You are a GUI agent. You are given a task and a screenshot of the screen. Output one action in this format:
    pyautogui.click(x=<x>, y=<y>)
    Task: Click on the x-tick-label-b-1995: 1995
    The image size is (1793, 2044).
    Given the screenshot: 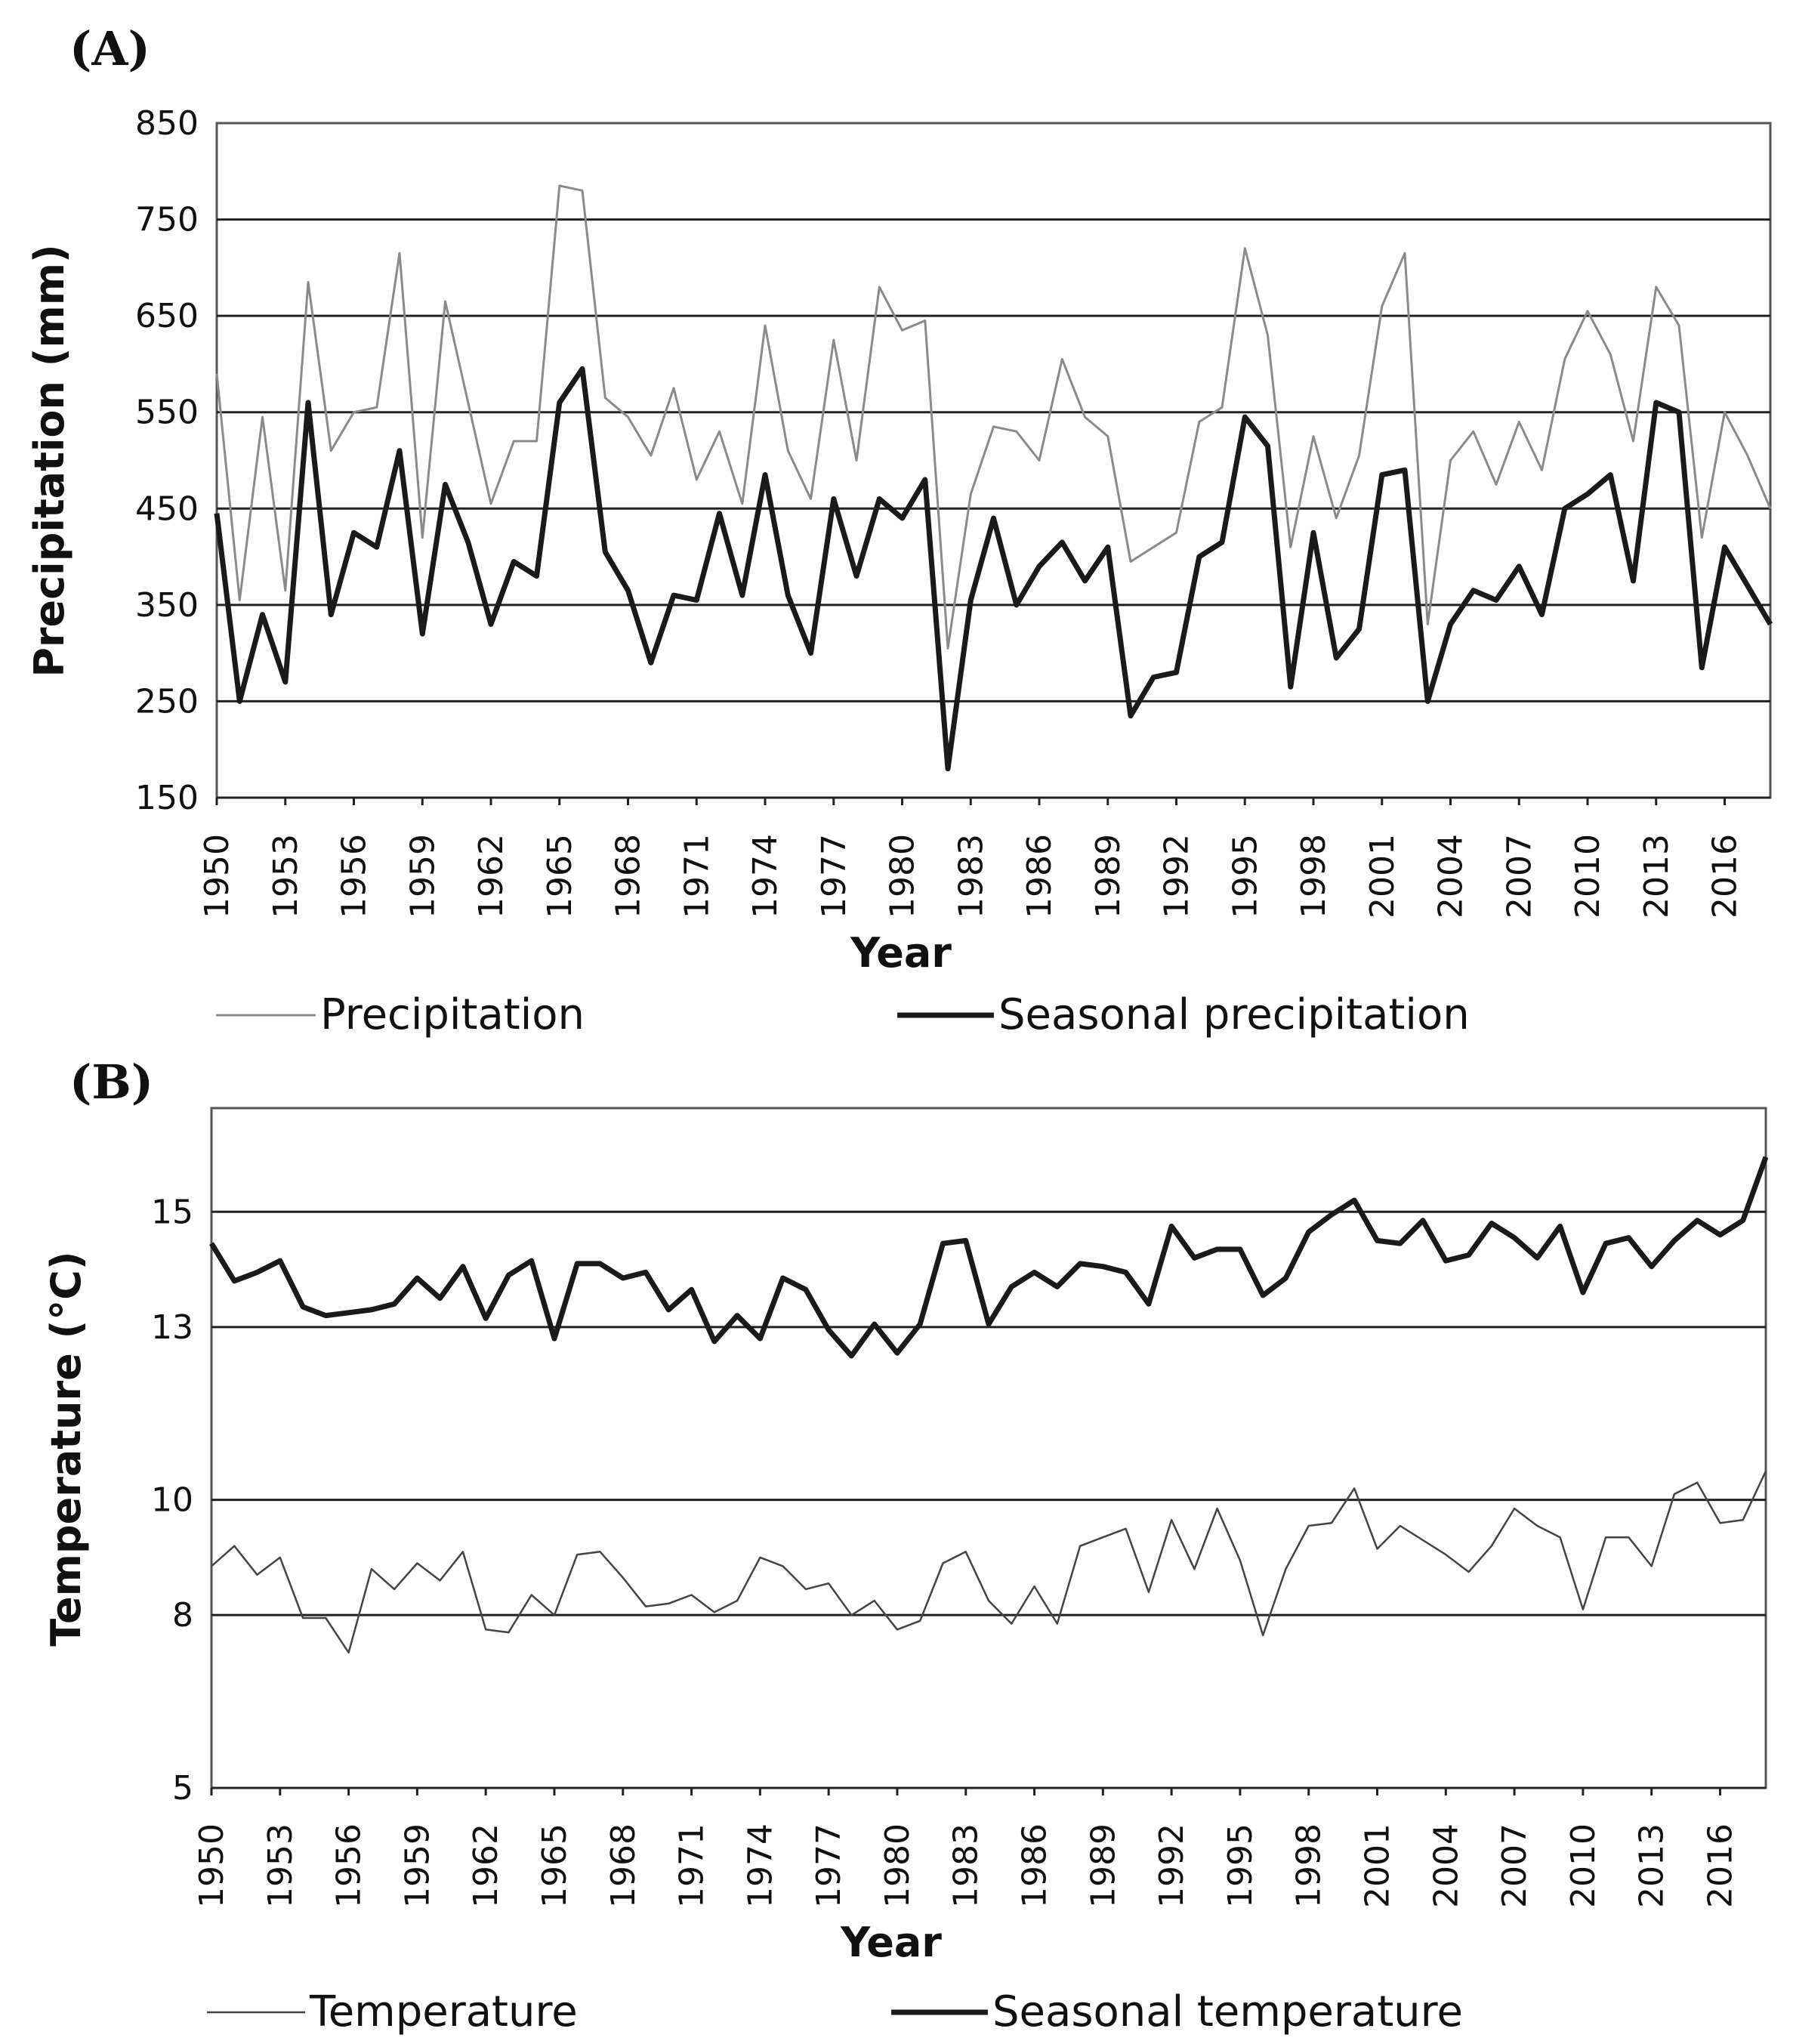 What is the action you would take?
    pyautogui.click(x=1240, y=1865)
    